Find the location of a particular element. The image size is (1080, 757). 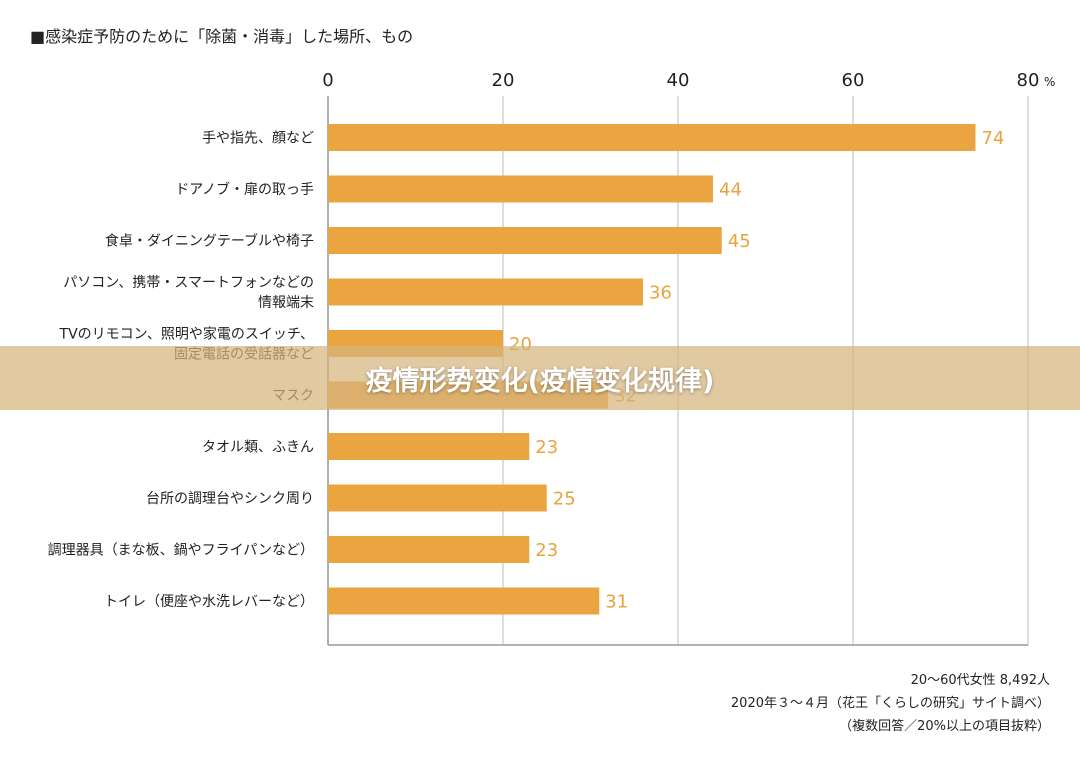

category-label: パソコン、携帯・スマートフォンなどの is located at coordinates (188, 283).